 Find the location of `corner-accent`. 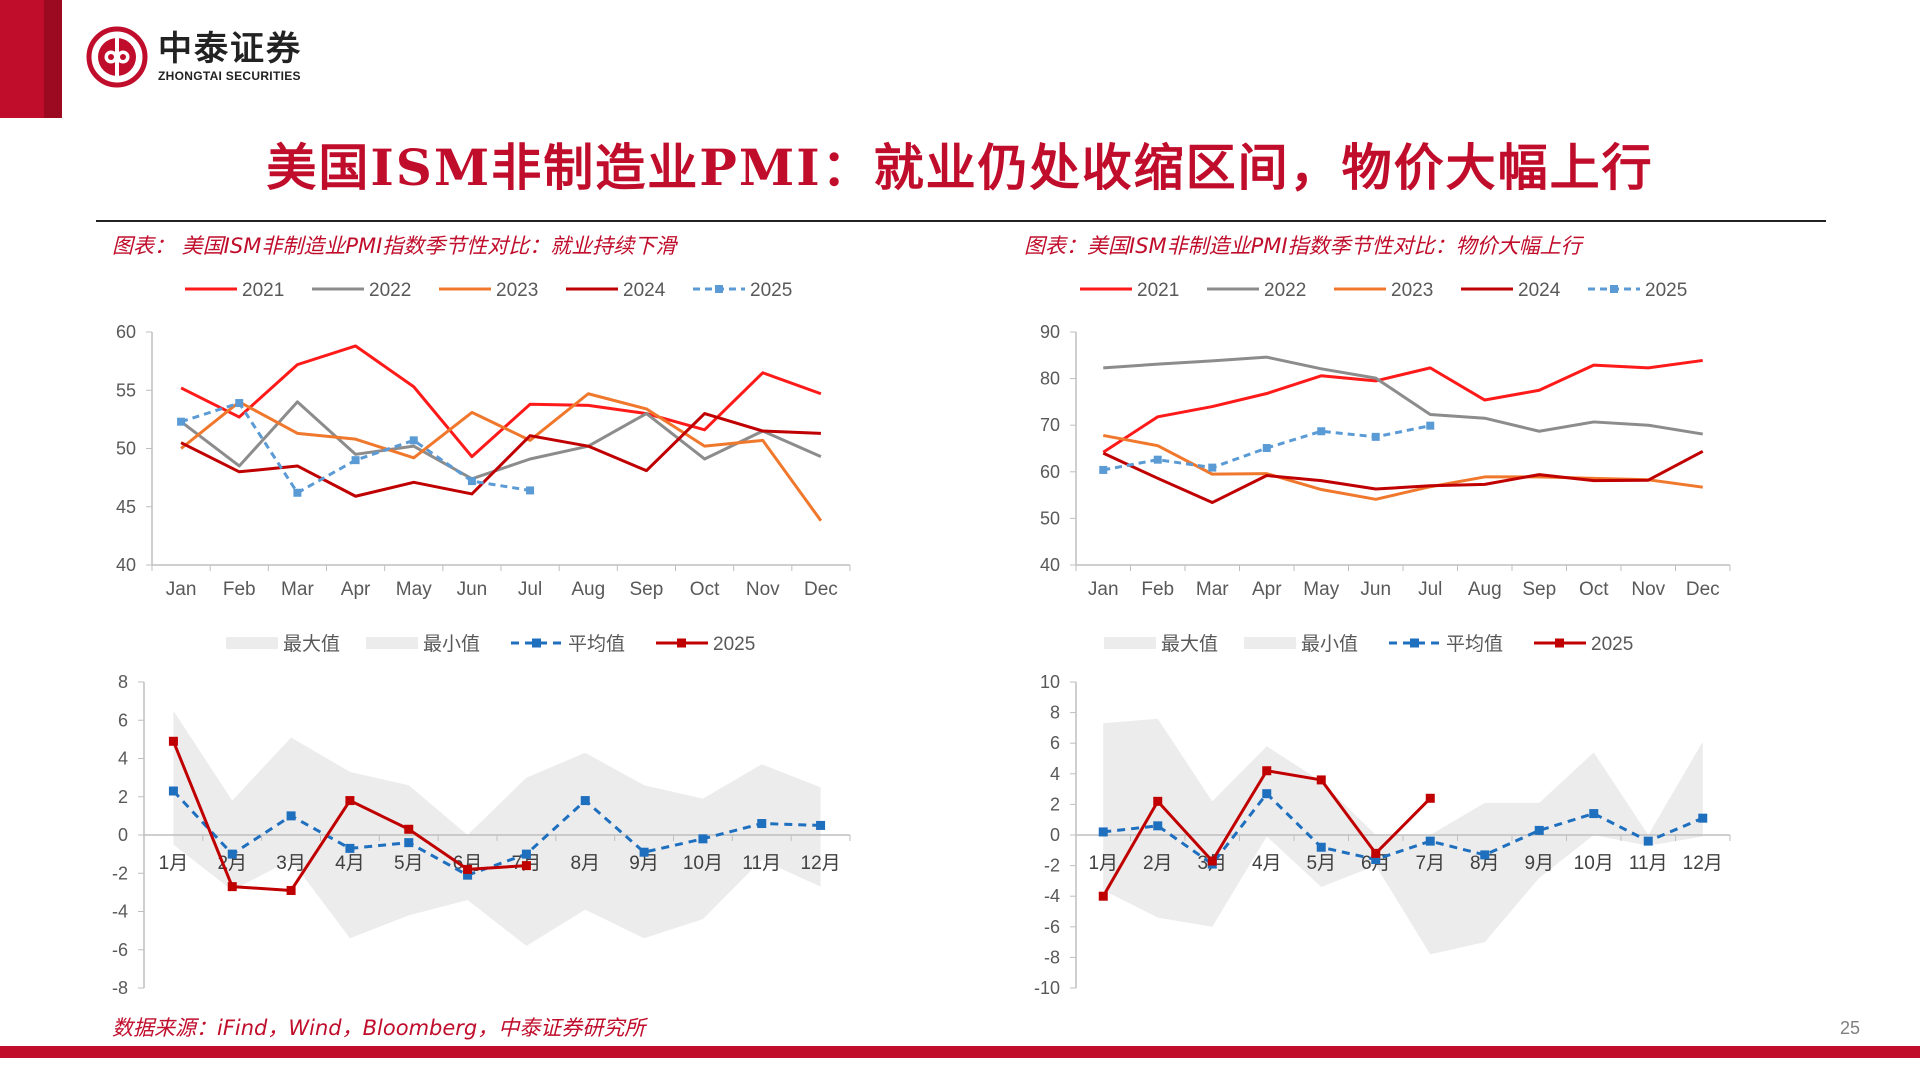

corner-accent is located at coordinates (31, 59).